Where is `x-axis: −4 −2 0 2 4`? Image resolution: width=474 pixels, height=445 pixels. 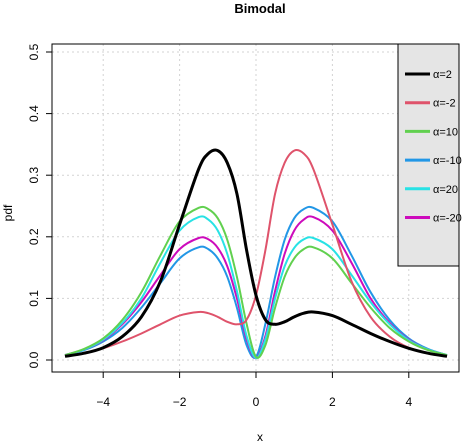 x-axis: −4 −2 0 2 4 is located at coordinates (254, 390).